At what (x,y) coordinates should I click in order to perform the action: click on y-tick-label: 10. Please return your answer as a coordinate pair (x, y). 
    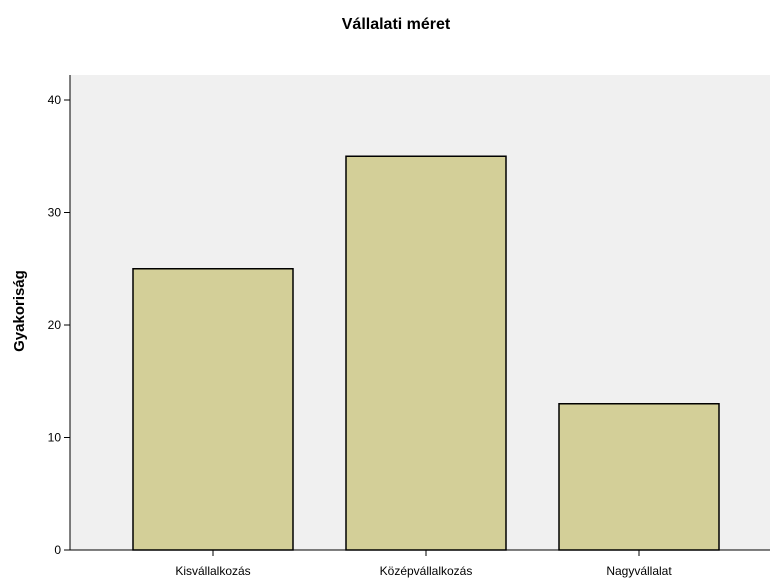
    Looking at the image, I should click on (55, 438).